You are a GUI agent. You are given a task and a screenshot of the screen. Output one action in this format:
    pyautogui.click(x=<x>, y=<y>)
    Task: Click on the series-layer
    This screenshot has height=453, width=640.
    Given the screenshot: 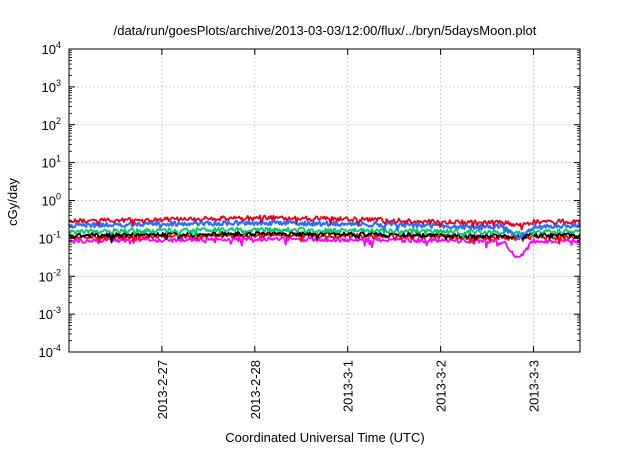 What is the action you would take?
    pyautogui.click(x=325, y=236)
    